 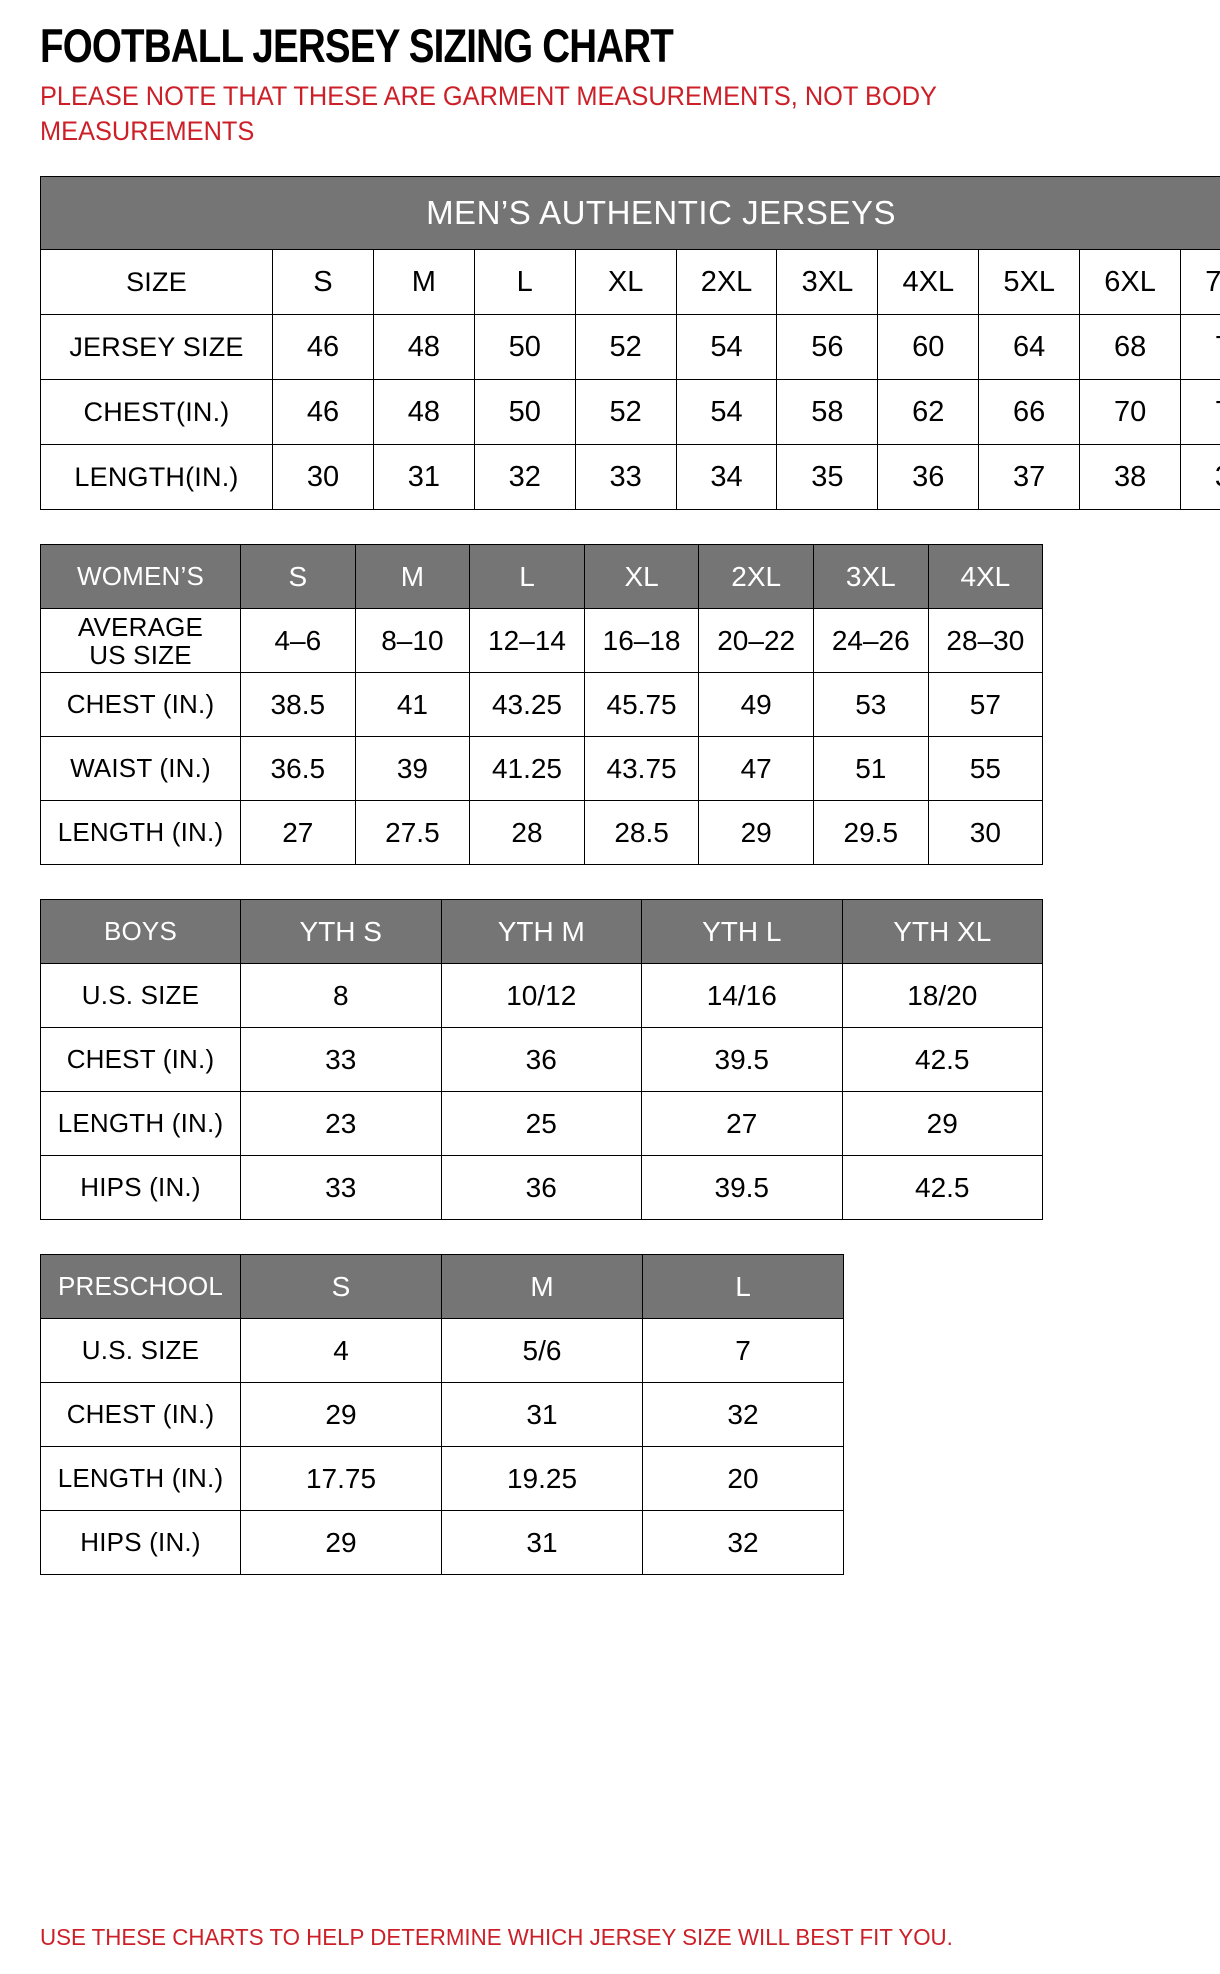 What do you see at coordinates (743, 1415) in the screenshot?
I see `cell-value: 32` at bounding box center [743, 1415].